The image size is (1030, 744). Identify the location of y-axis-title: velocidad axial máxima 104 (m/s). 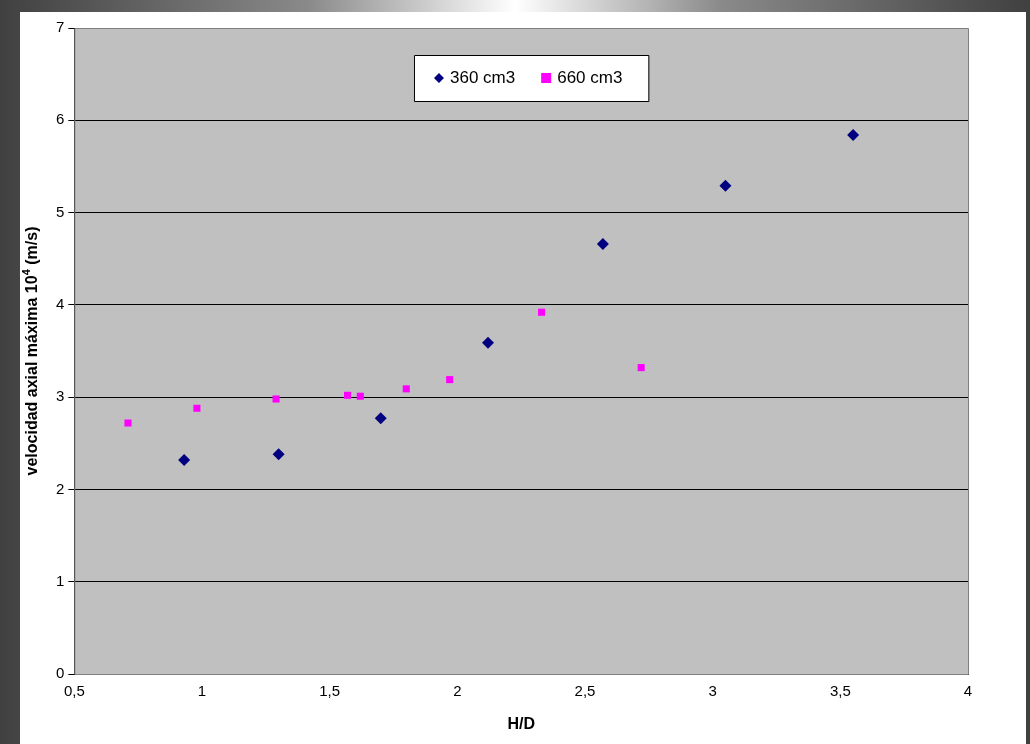
(30, 351).